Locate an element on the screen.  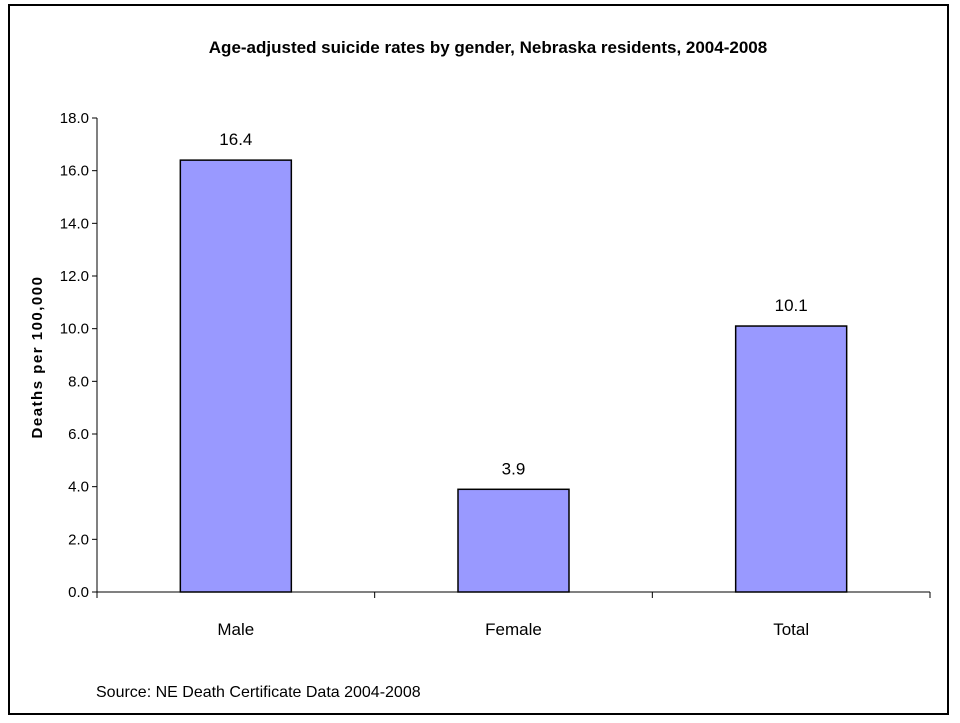
y-tick-label: 4.0 is located at coordinates (78, 487).